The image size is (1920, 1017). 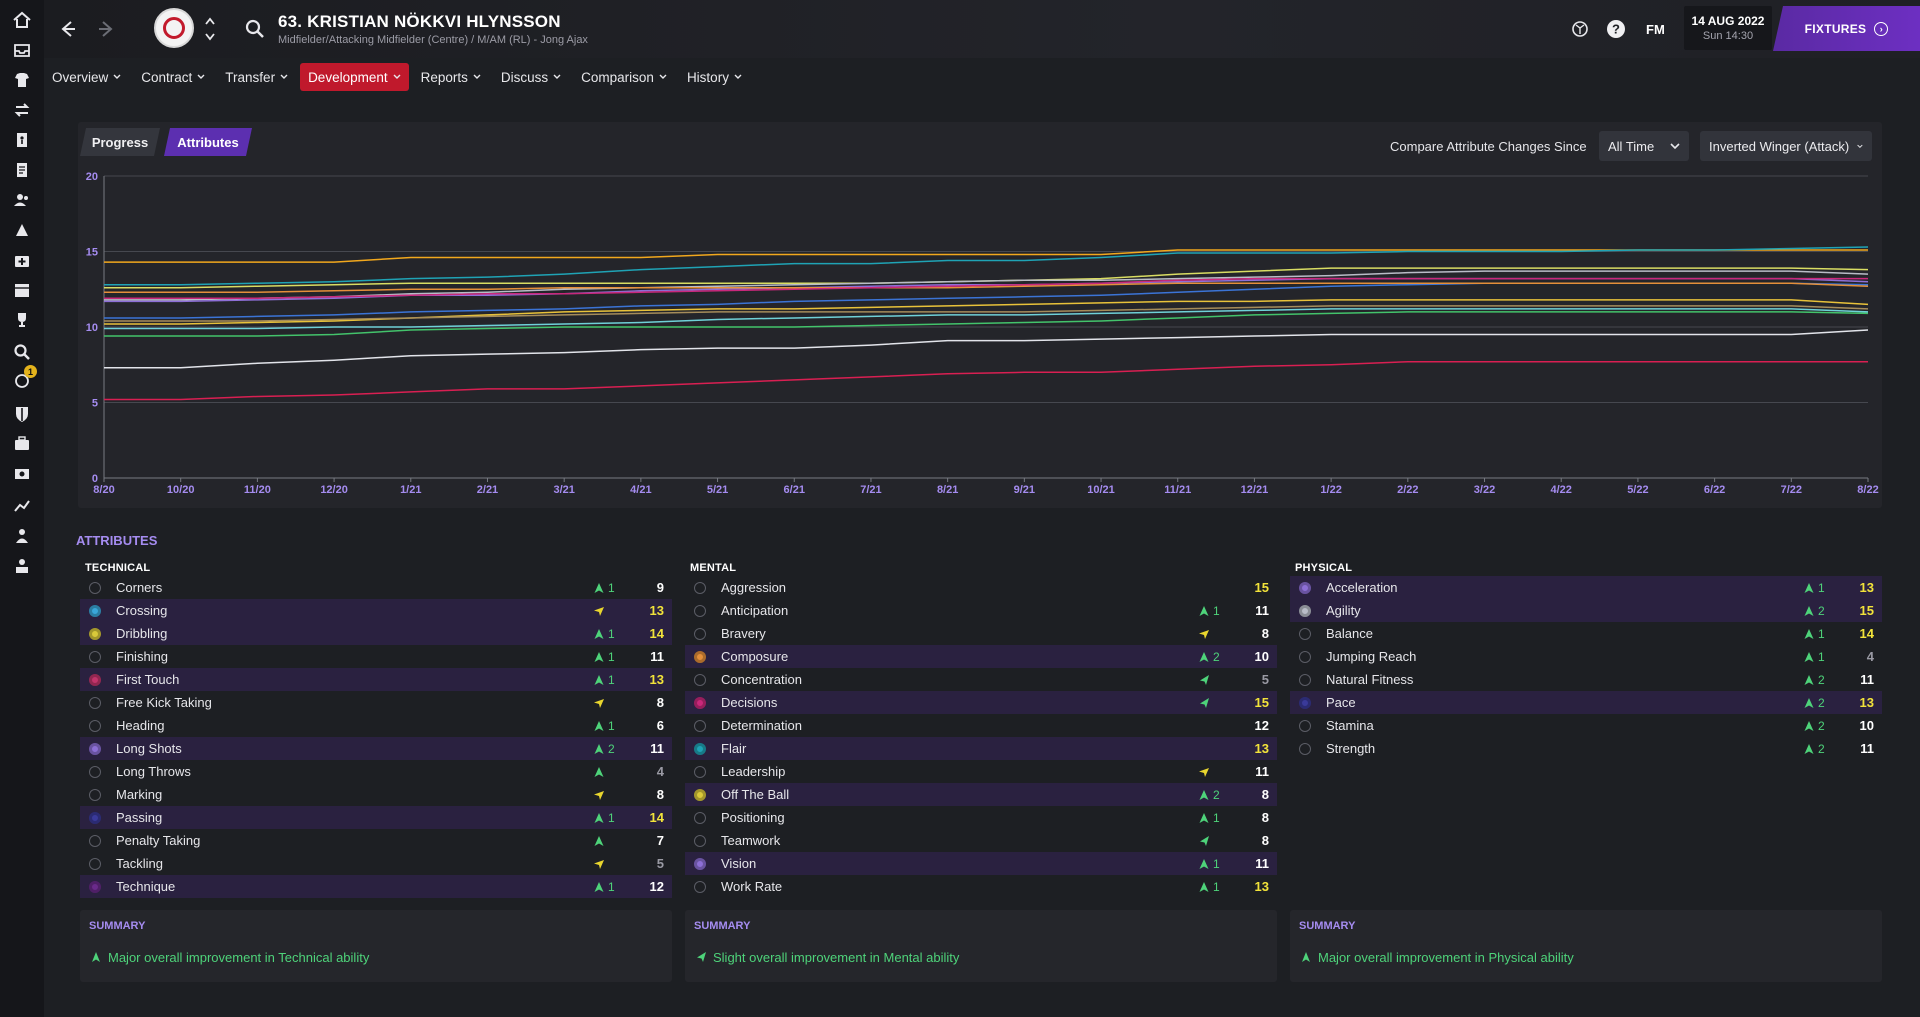 I want to click on attribute-row: Flair 13, so click(x=981, y=748).